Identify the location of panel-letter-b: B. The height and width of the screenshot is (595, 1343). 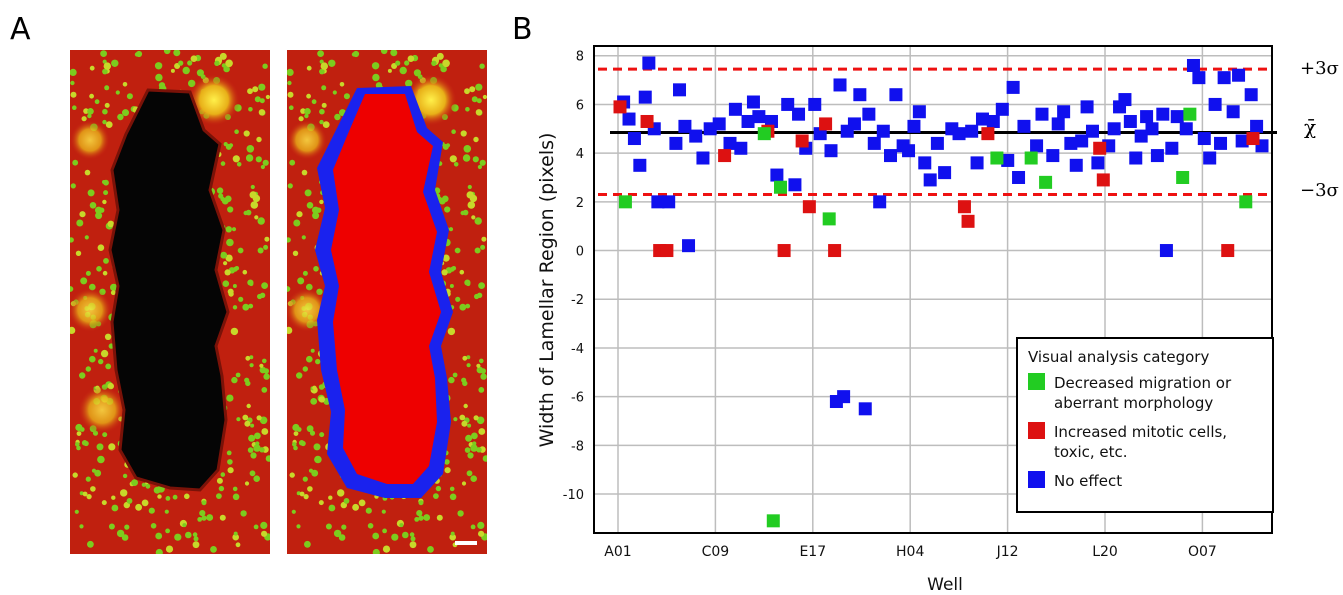
(522, 29).